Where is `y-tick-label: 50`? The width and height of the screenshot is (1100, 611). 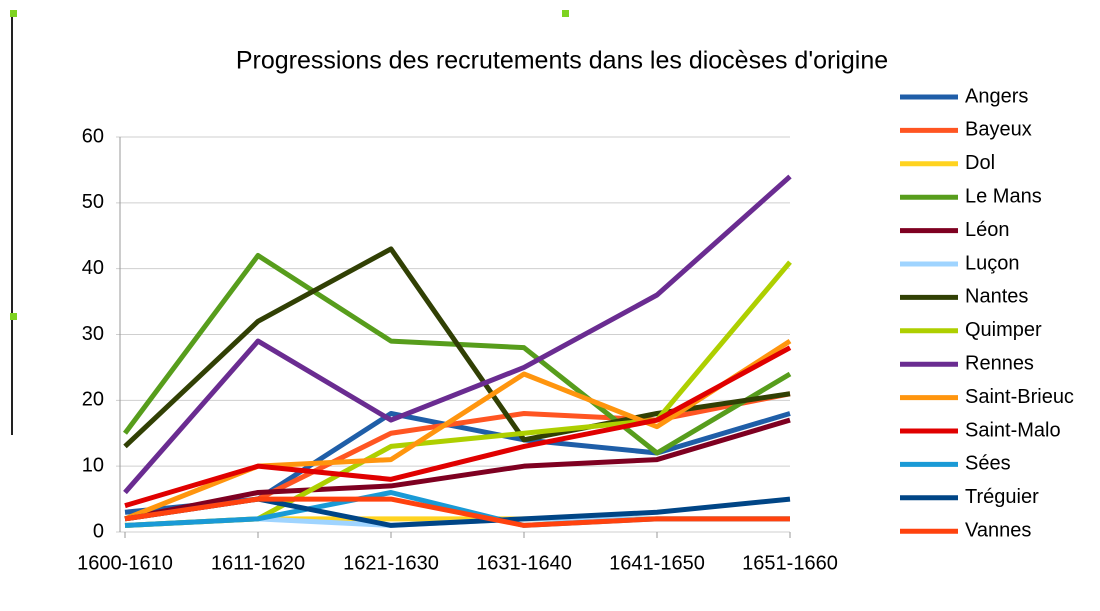
y-tick-label: 50 is located at coordinates (93, 202).